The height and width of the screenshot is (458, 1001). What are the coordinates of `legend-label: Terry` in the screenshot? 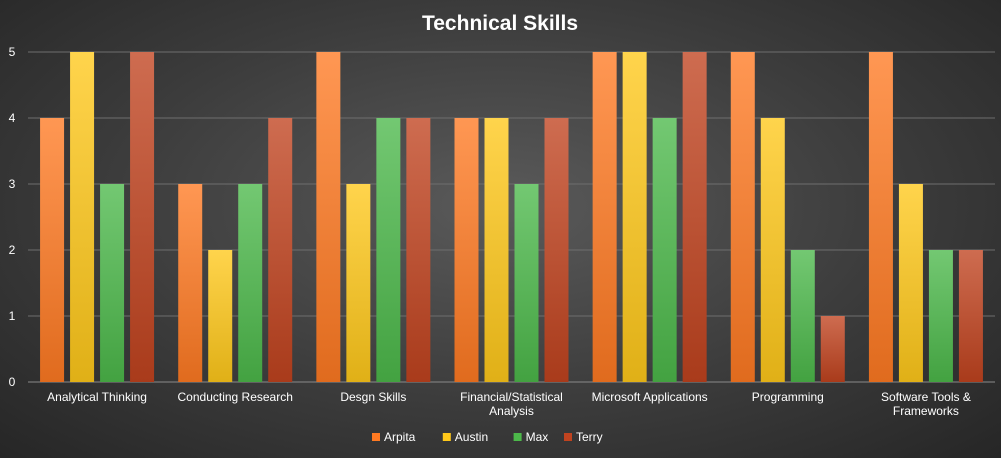 It's located at (589, 437).